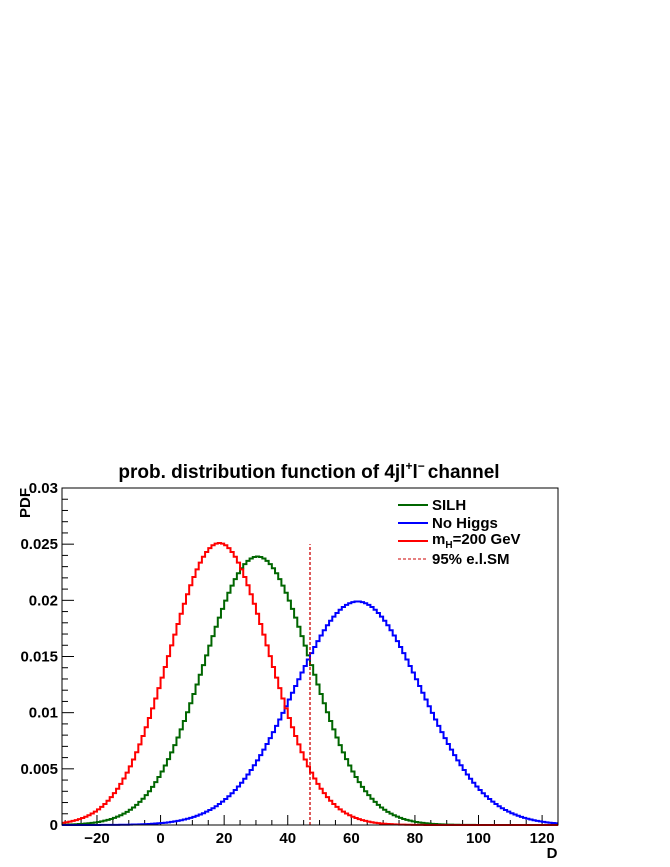 The width and height of the screenshot is (670, 867). I want to click on chart-title-sup-minus: −, so click(421, 466).